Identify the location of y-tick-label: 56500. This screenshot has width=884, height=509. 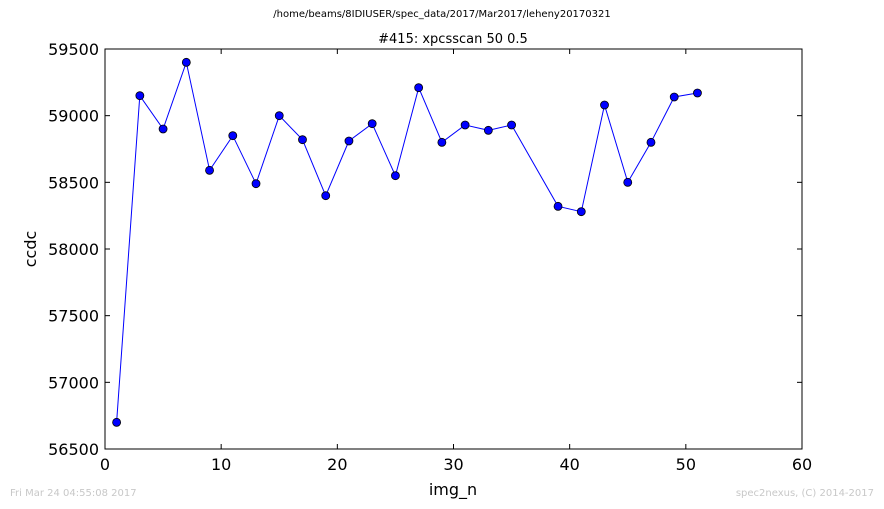
(73, 449).